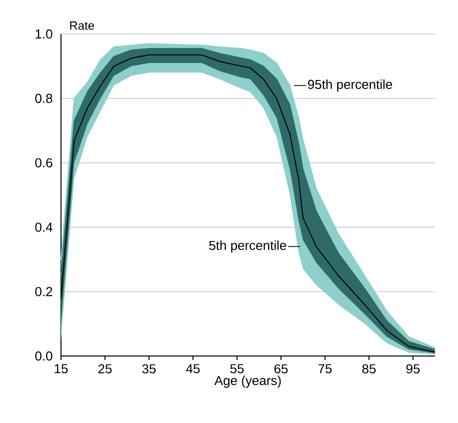 The image size is (458, 423). What do you see at coordinates (43, 356) in the screenshot?
I see `y-tick-label: 0.0` at bounding box center [43, 356].